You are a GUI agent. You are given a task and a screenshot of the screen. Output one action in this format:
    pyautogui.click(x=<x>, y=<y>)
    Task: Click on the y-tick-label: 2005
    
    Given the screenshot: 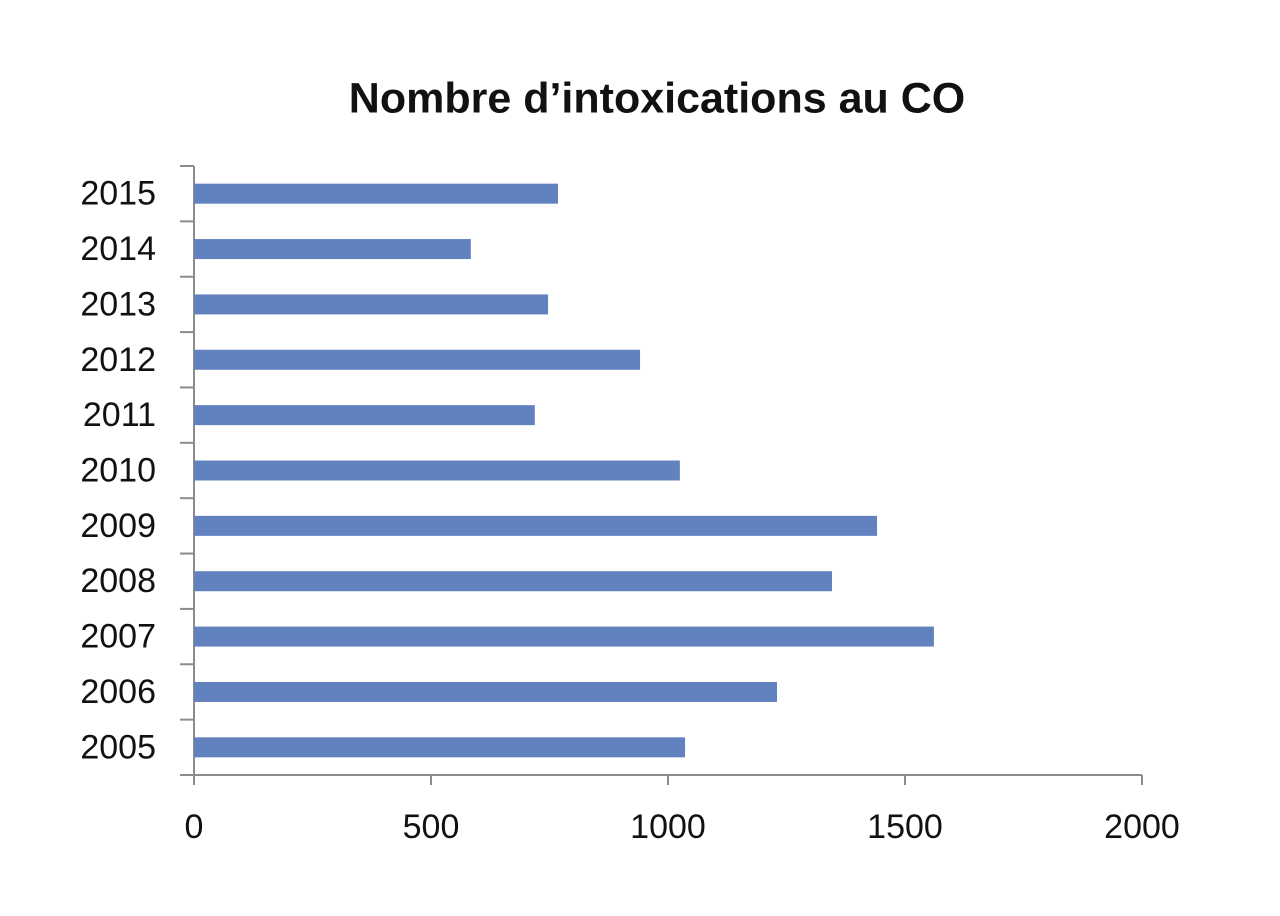 What is the action you would take?
    pyautogui.click(x=118, y=747)
    